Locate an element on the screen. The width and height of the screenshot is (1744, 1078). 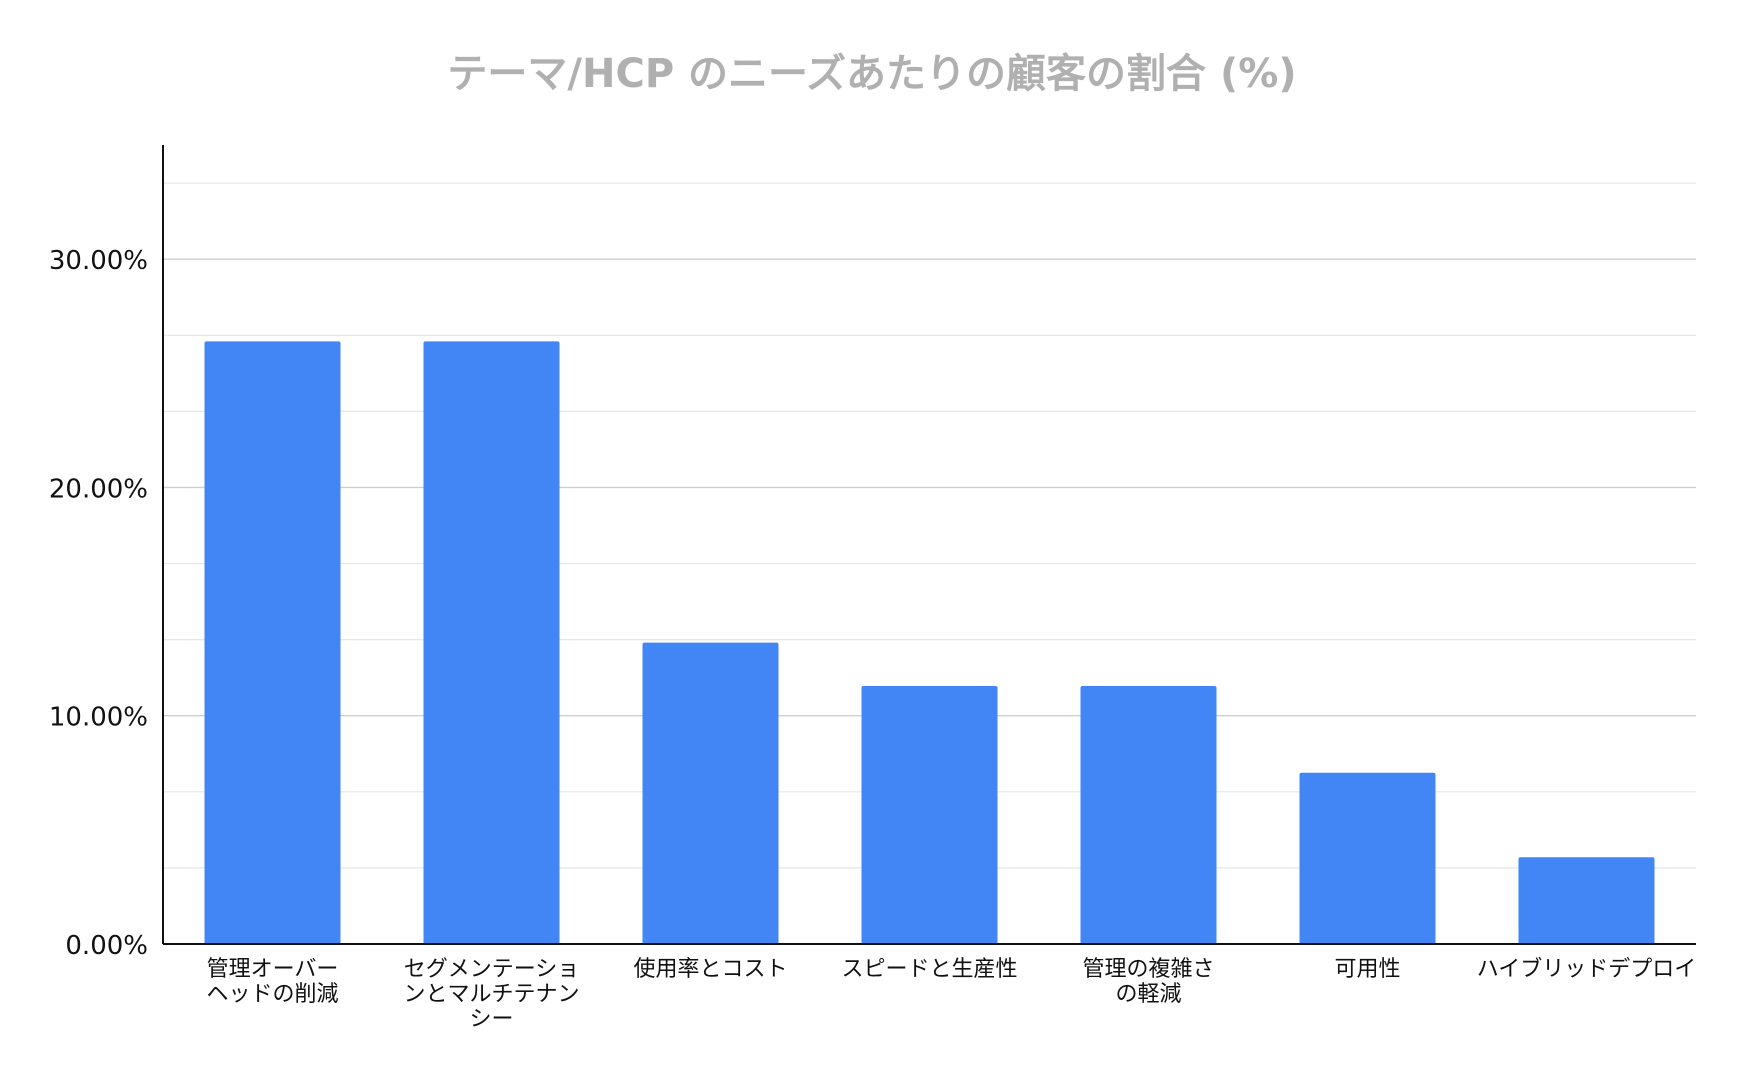
x-category-label: スピードと生産性 is located at coordinates (929, 969).